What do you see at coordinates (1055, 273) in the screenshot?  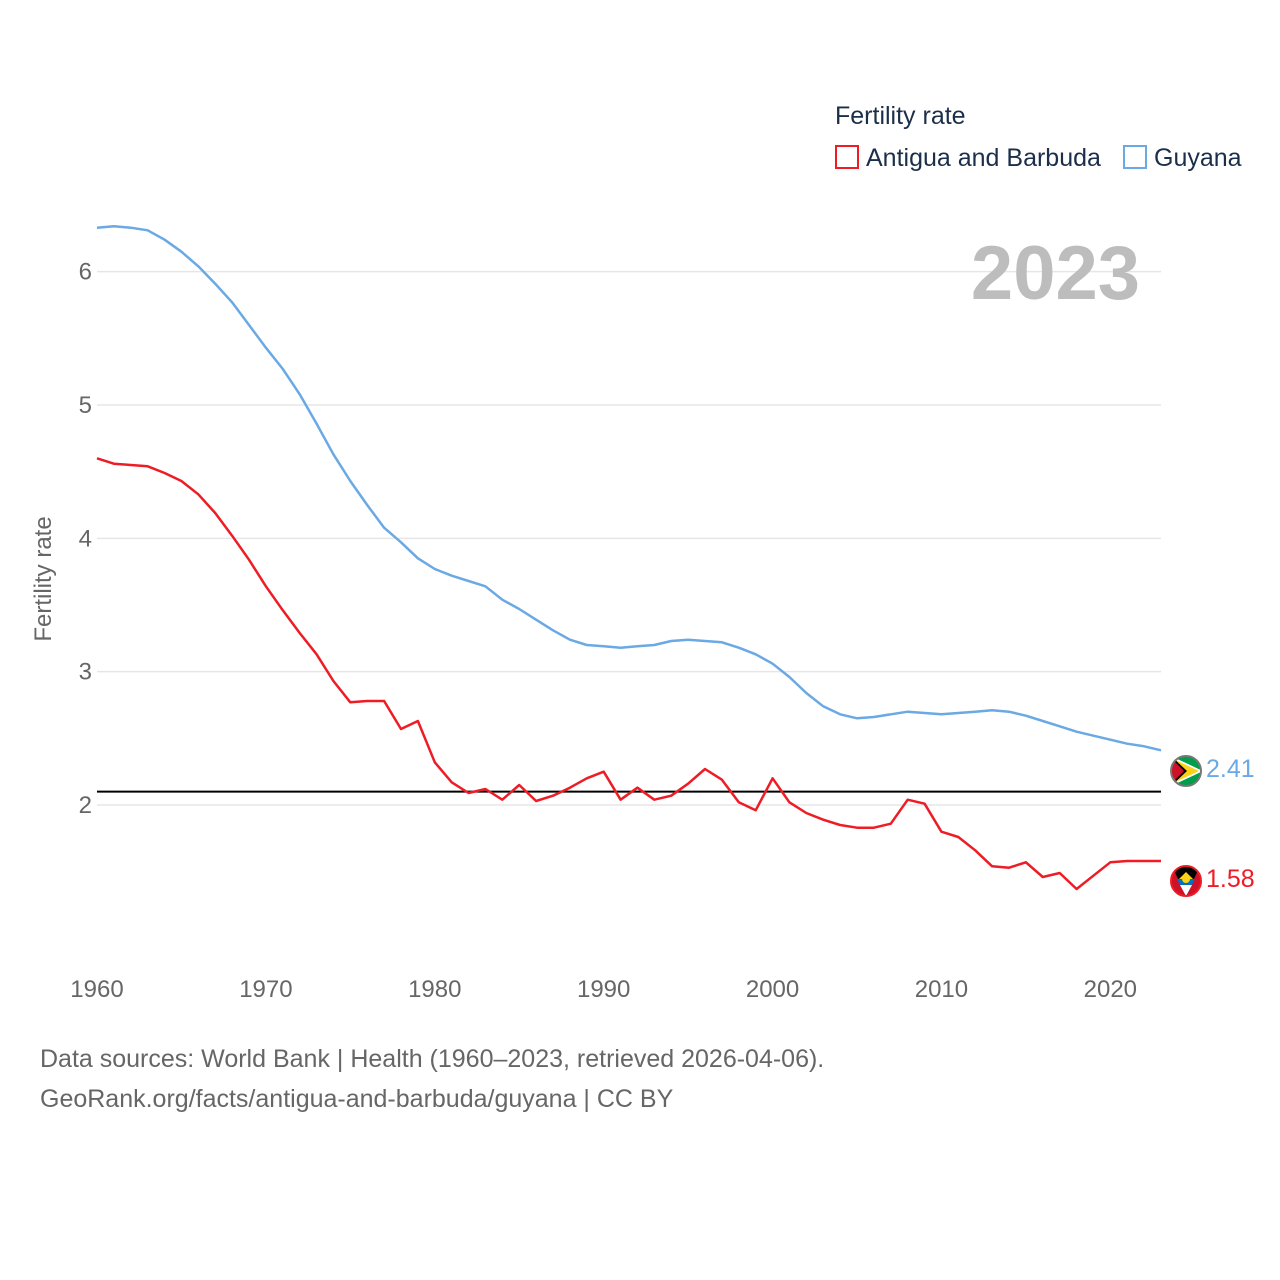 I see `current-year-label: 2023` at bounding box center [1055, 273].